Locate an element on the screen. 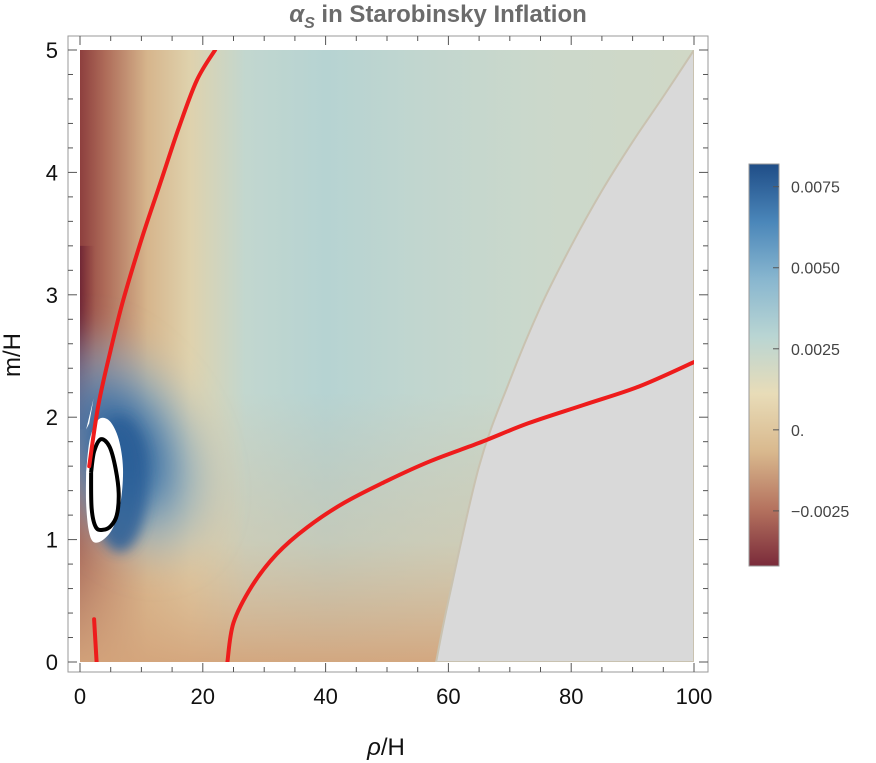 Image resolution: width=876 pixels, height=763 pixels. x-tick-label: 40 is located at coordinates (325, 696).